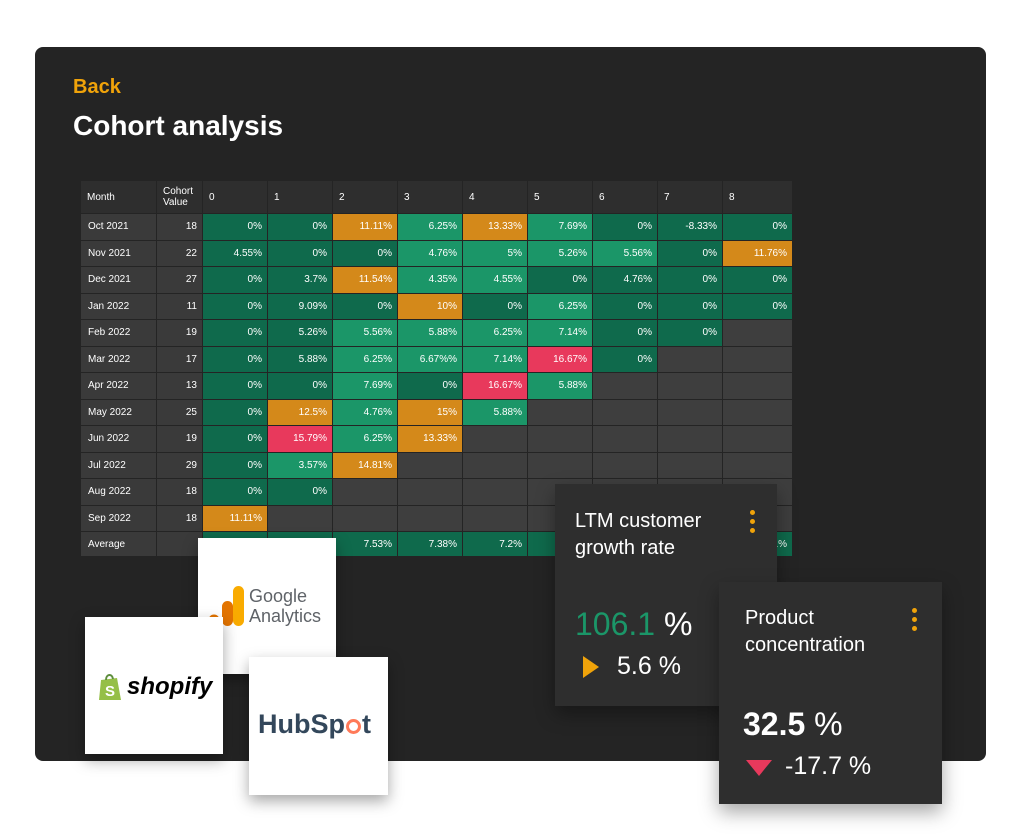  Describe the element at coordinates (110, 687) in the screenshot. I see `shopify-bag-icon: S` at that location.